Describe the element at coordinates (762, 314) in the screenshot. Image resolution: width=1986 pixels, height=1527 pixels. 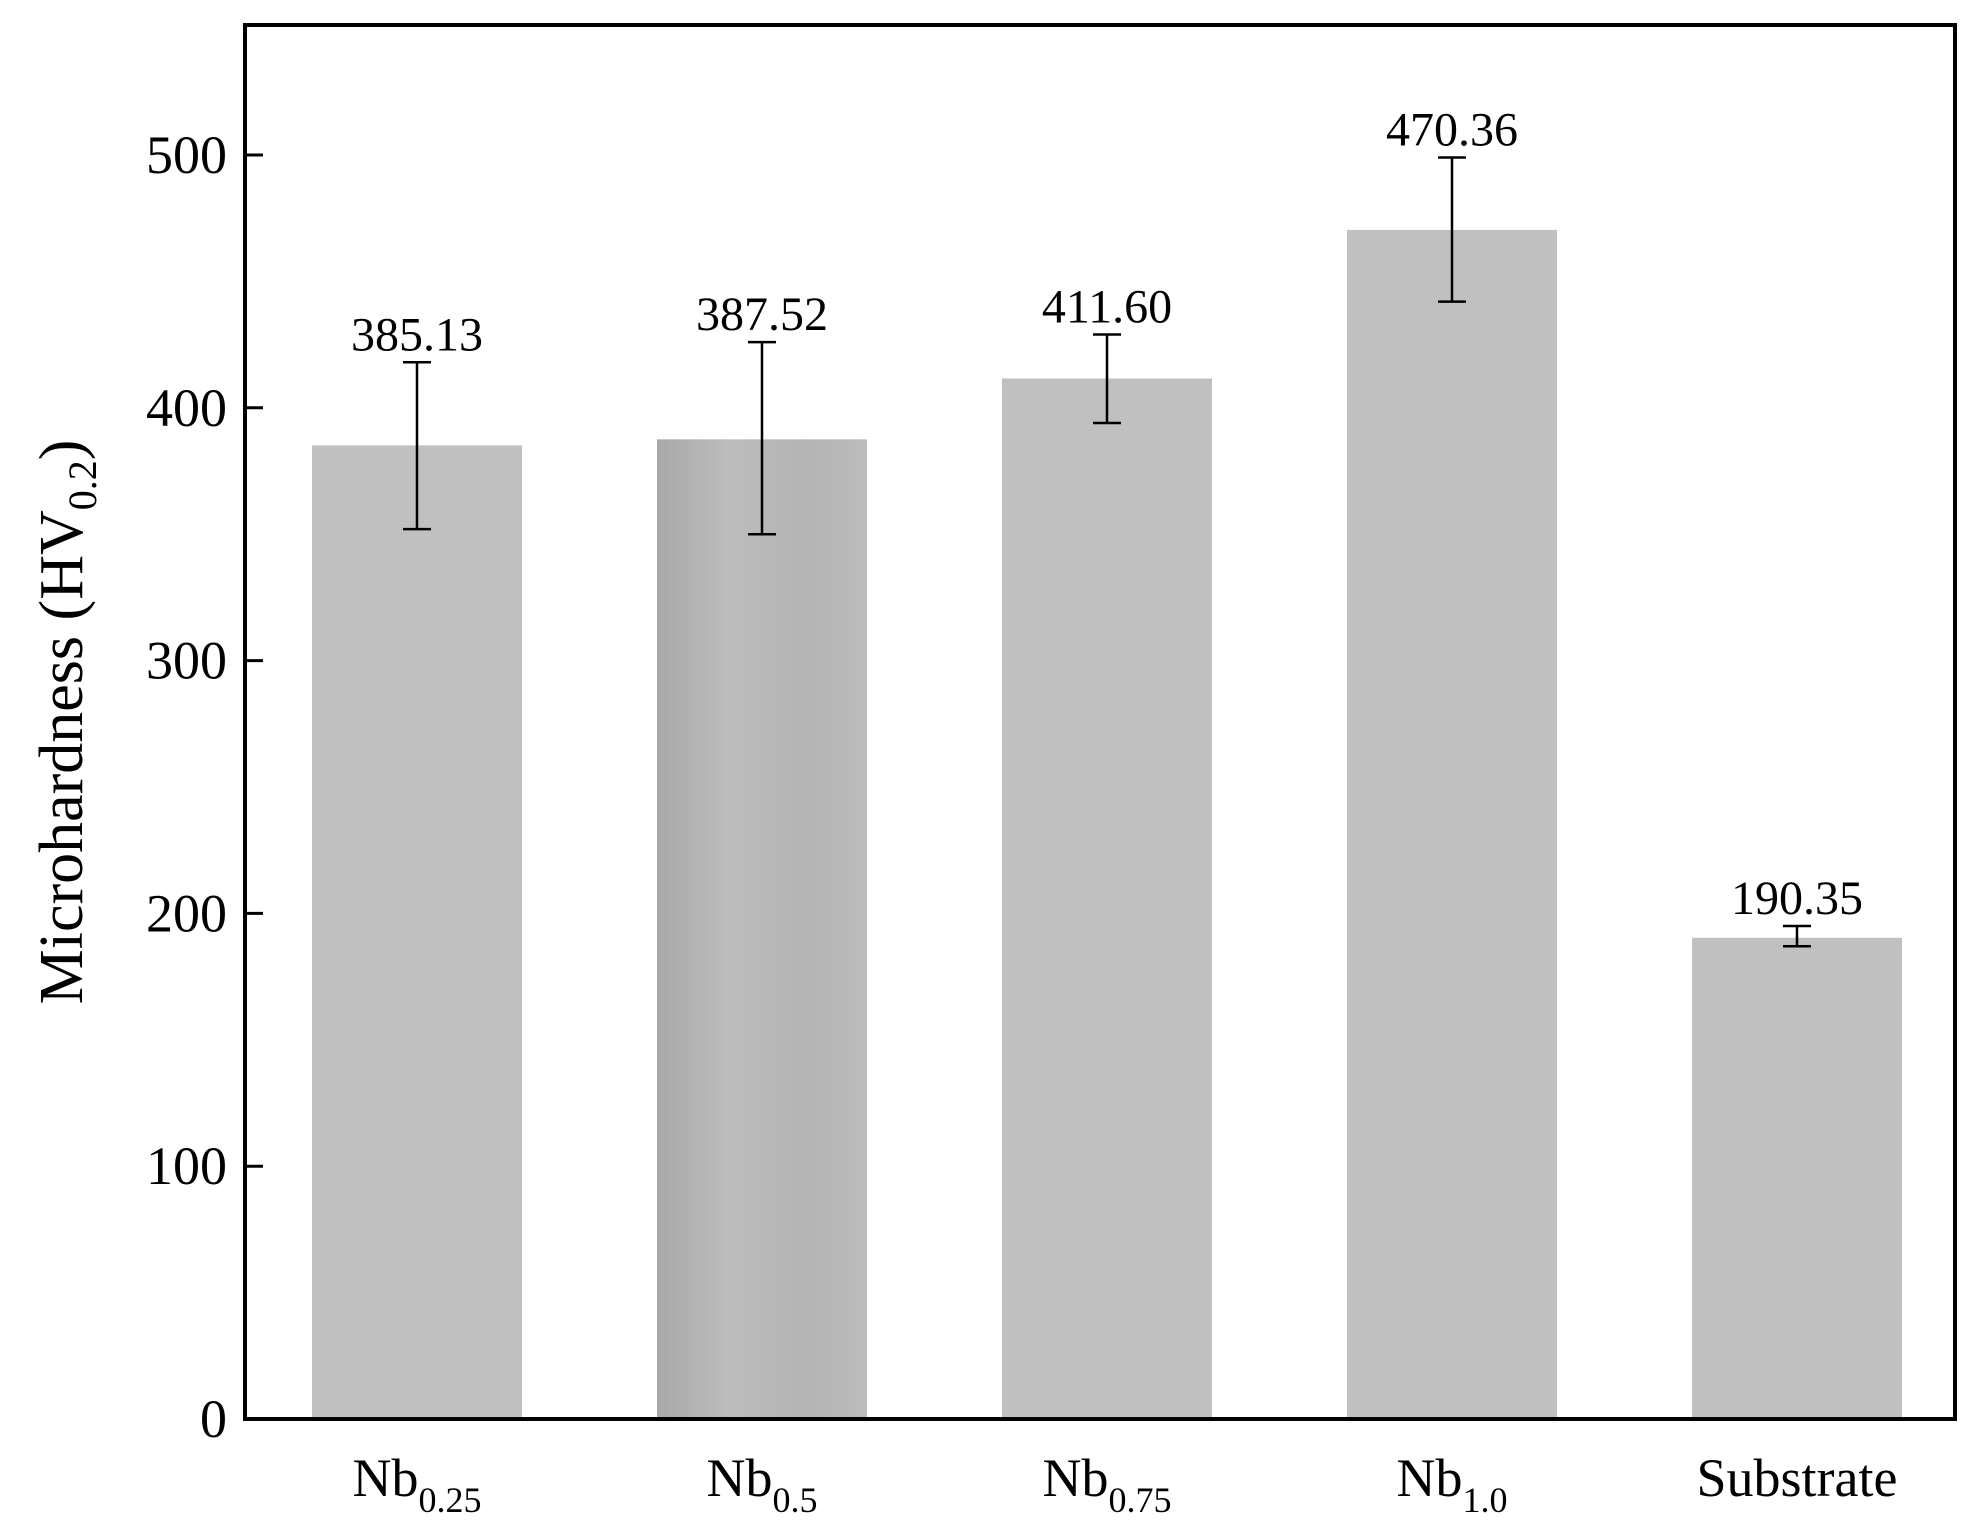
I see `data-label-1: 387.52` at that location.